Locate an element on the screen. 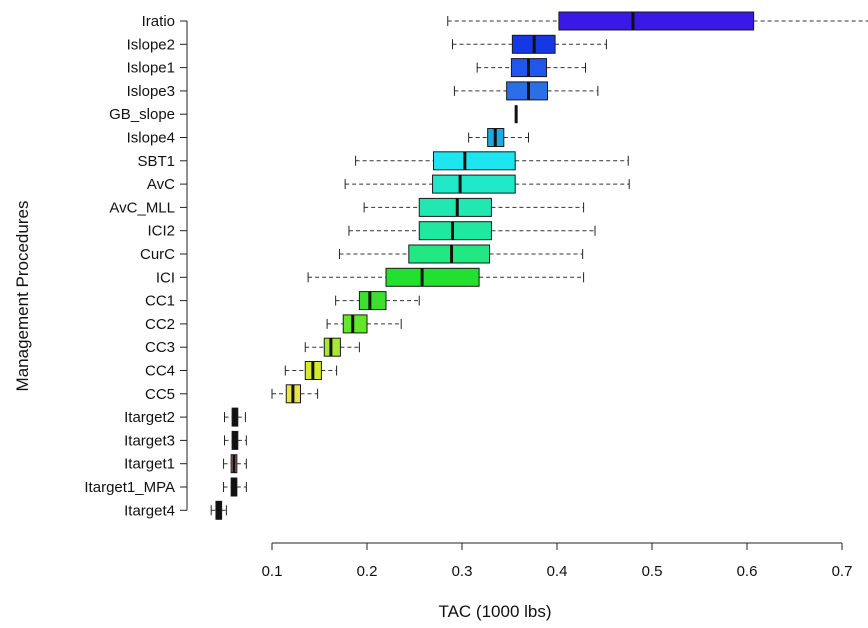  box-islope3 is located at coordinates (526, 91).